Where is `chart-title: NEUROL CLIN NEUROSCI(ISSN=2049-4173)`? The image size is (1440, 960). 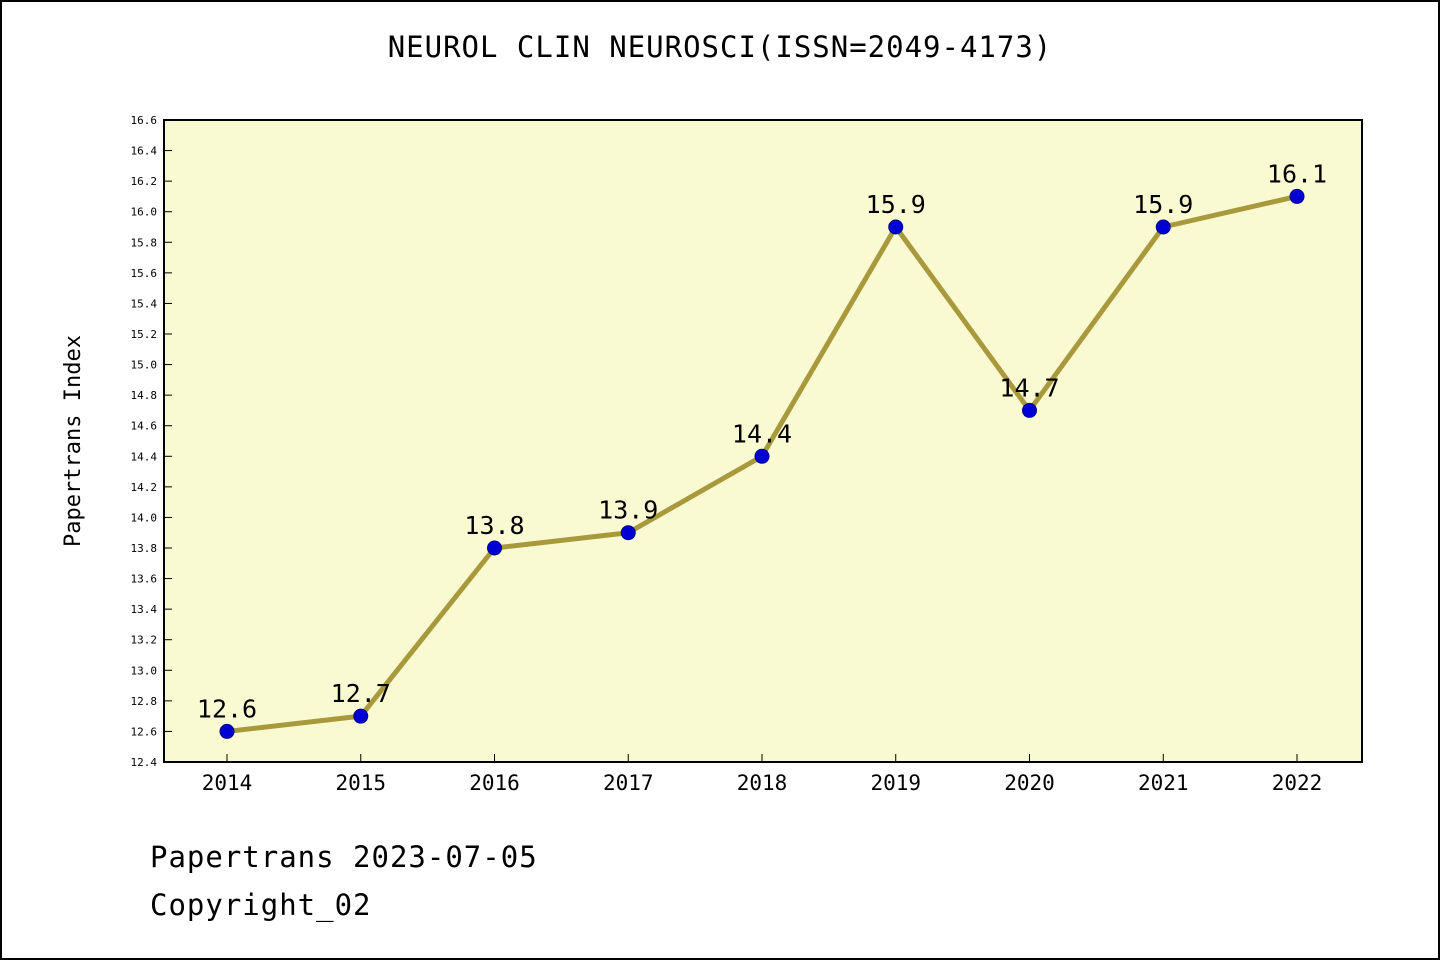 chart-title: NEUROL CLIN NEUROSCI(ISSN=2049-4173) is located at coordinates (720, 47).